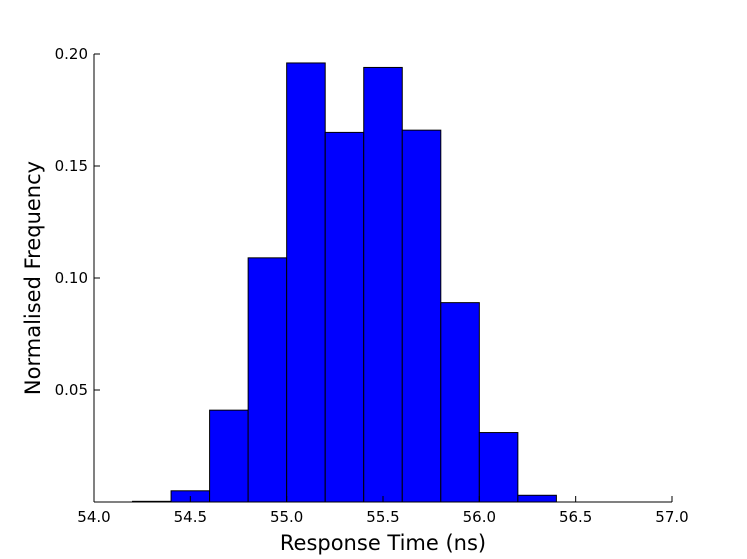 This screenshot has width=747, height=559. I want to click on x-tick-label-0: 54.0, so click(93, 517).